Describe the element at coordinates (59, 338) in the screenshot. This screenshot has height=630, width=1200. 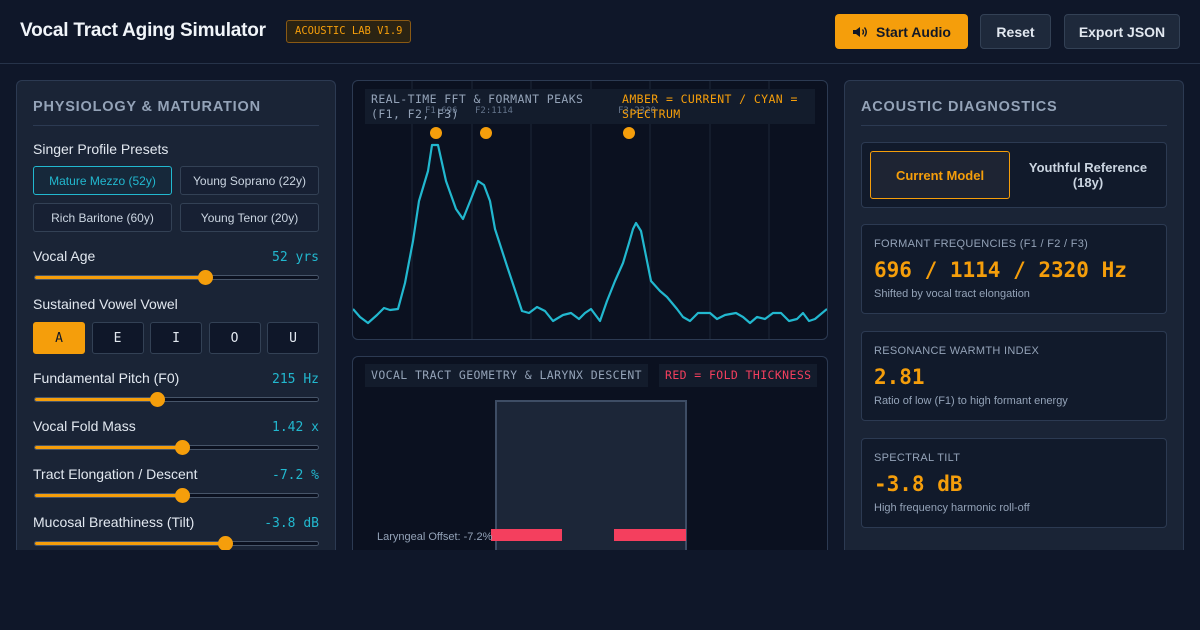
I see `vowel-a-button: A` at that location.